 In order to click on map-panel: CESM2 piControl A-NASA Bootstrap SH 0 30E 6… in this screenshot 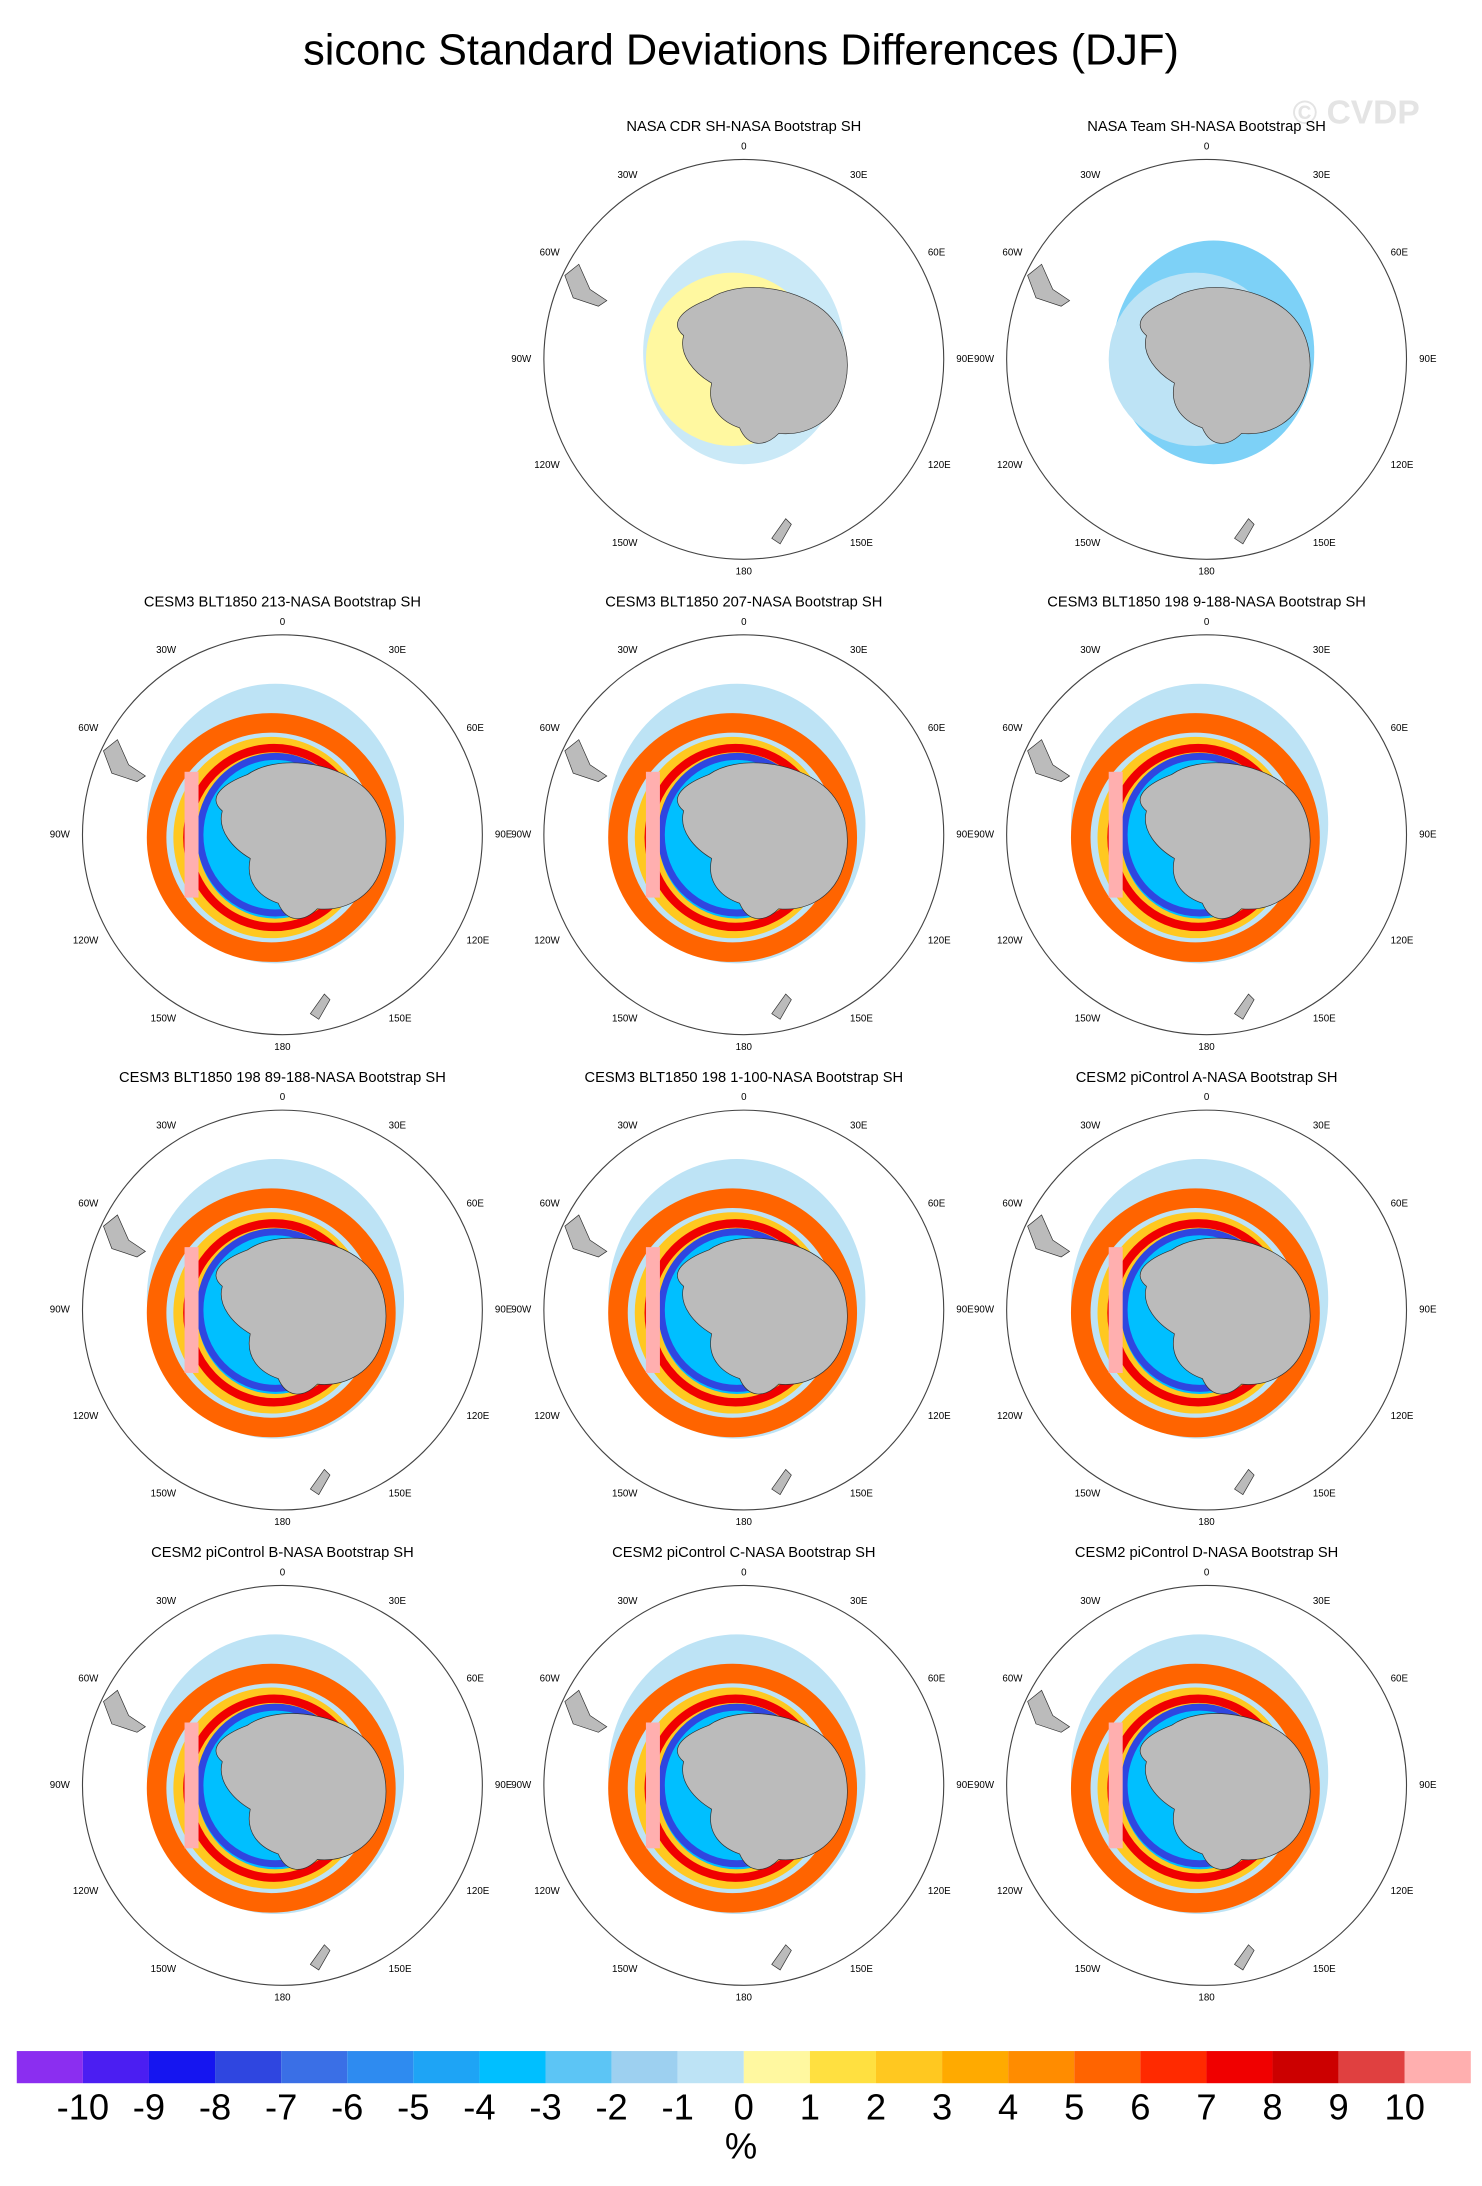, I will do `click(1205, 1299)`.